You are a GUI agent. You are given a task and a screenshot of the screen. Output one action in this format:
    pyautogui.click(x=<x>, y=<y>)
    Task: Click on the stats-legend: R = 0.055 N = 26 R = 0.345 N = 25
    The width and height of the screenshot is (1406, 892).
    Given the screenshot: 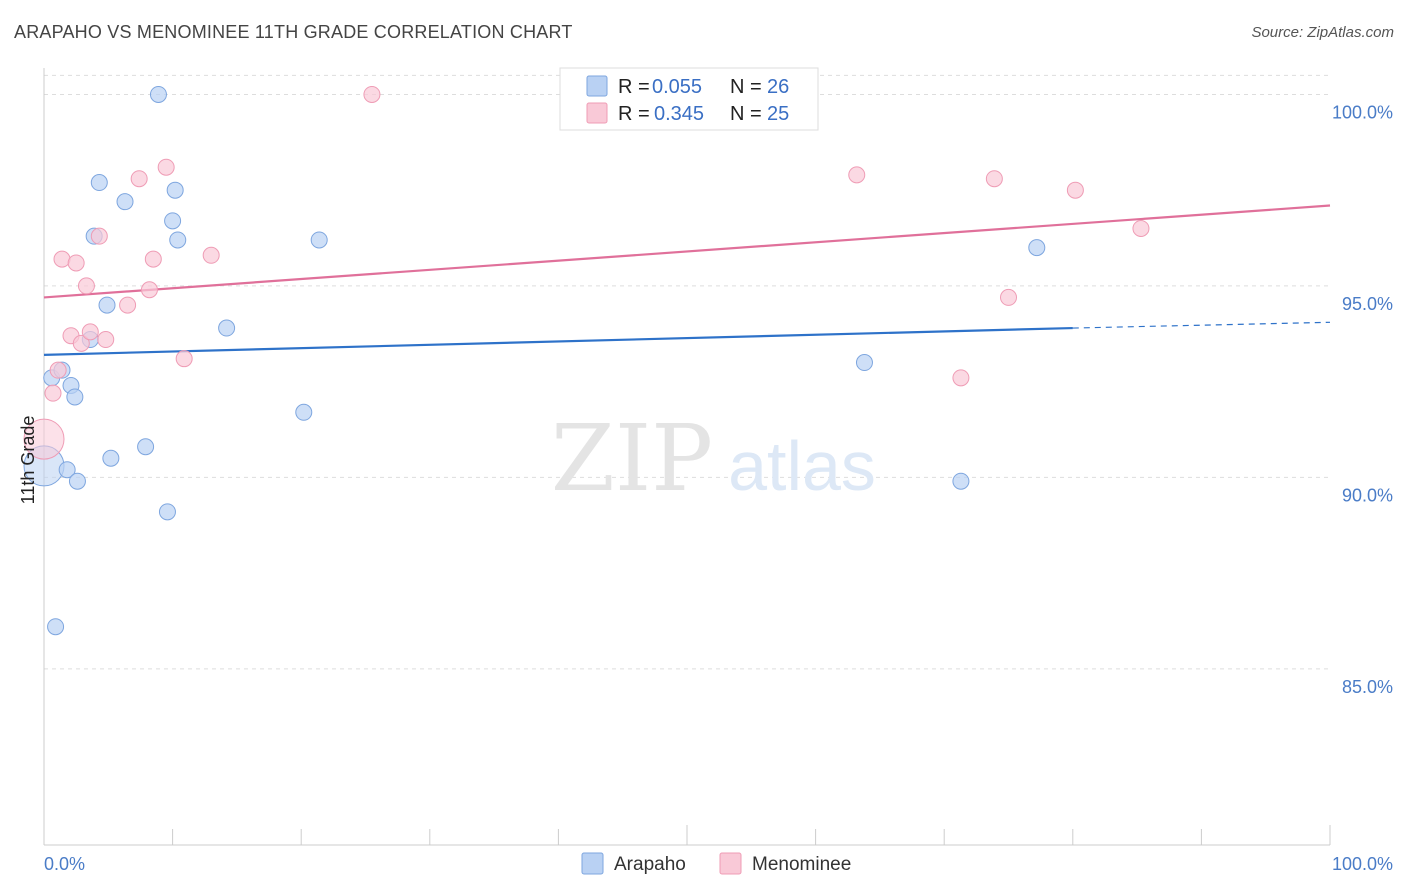 What is the action you would take?
    pyautogui.click(x=689, y=99)
    